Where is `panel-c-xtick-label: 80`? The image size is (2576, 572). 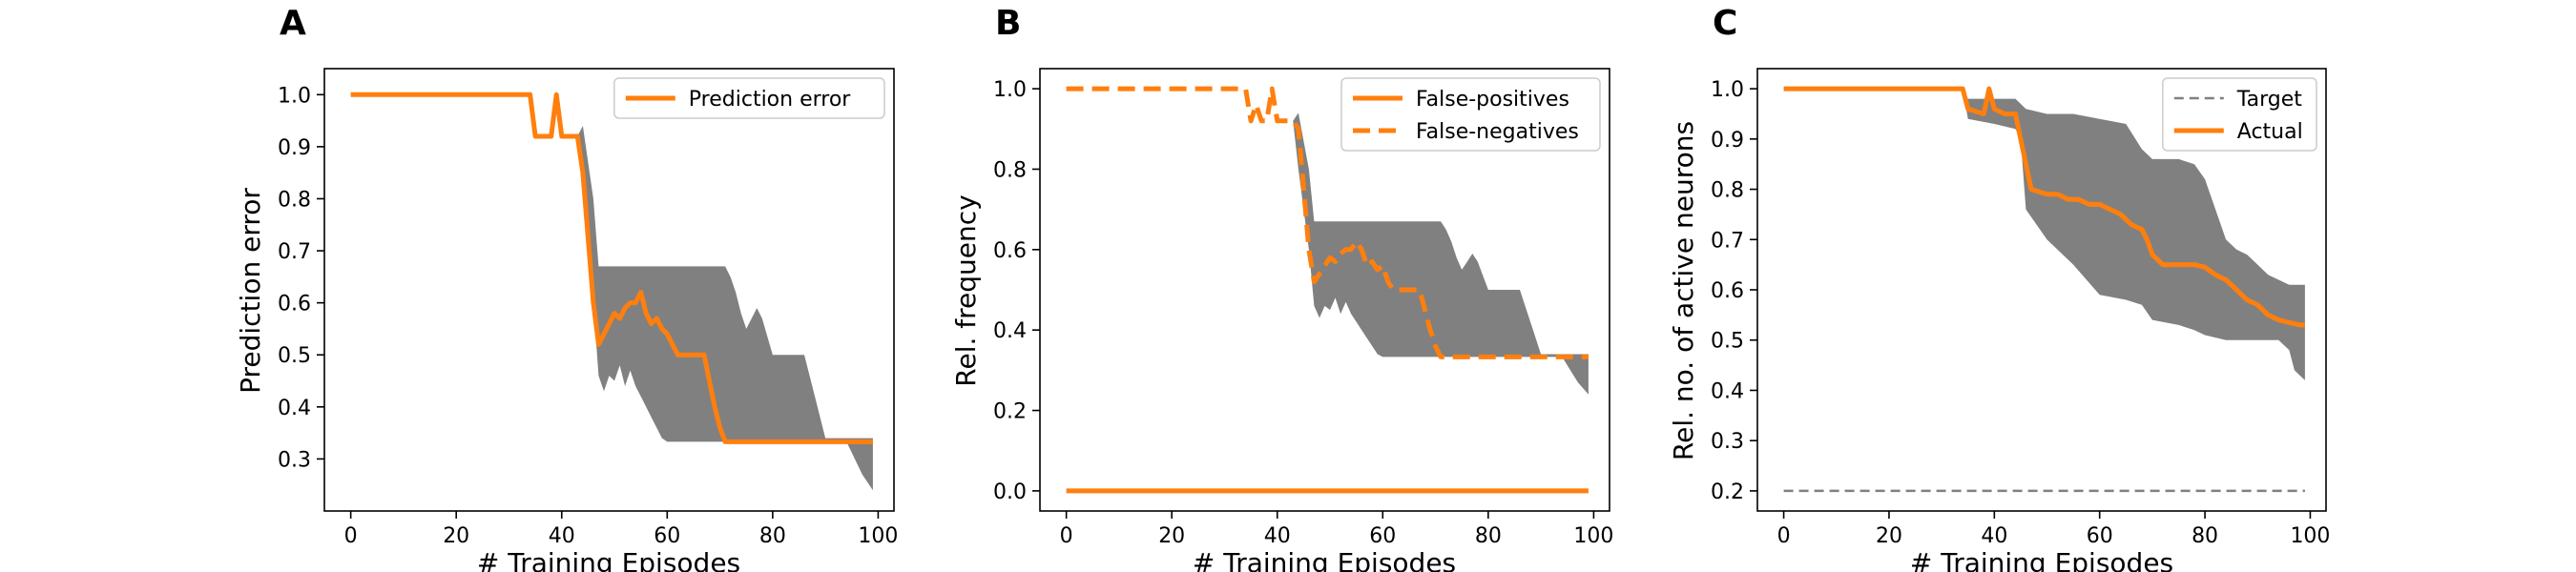
panel-c-xtick-label: 80 is located at coordinates (2205, 536).